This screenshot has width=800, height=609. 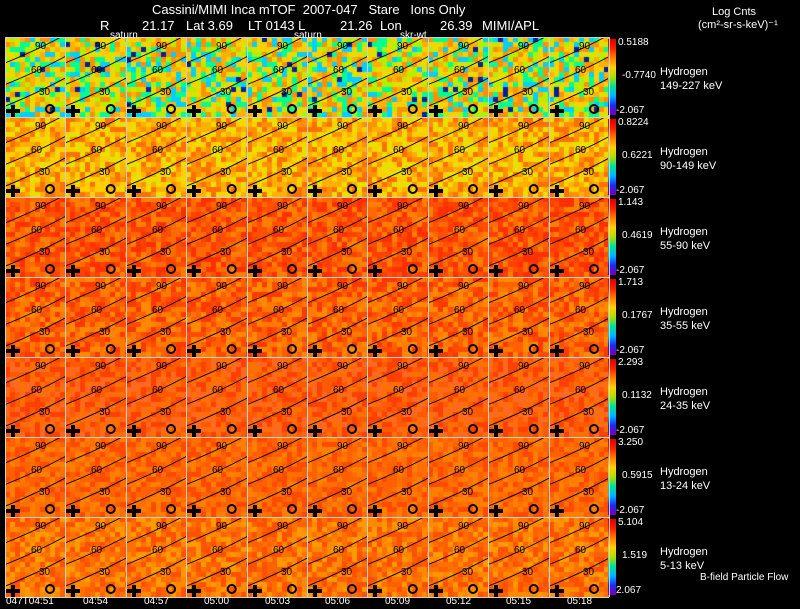 I want to click on colorbar-max-label: 5.104, so click(x=631, y=522).